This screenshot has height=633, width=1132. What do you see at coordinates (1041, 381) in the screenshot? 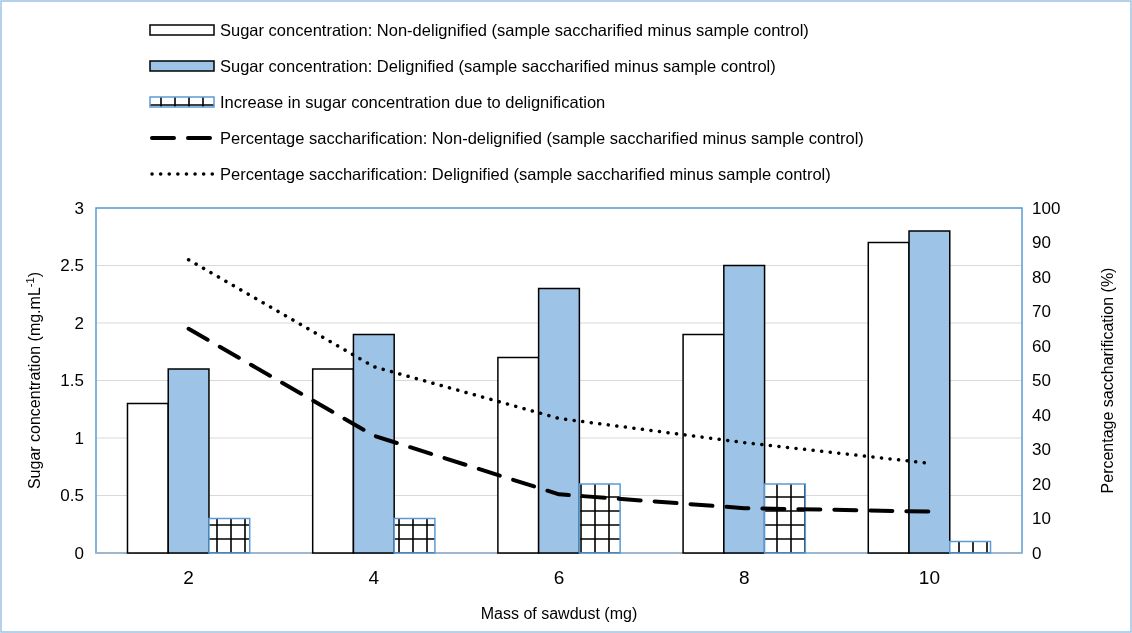
I see `y2-tick-label: 50` at bounding box center [1041, 381].